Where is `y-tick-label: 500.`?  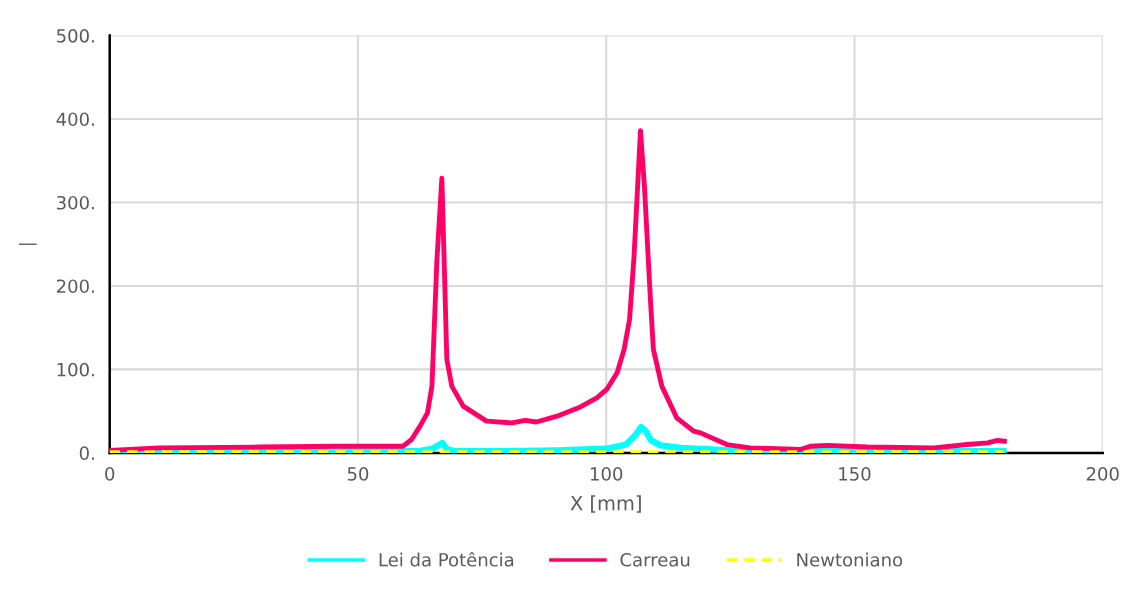
y-tick-label: 500. is located at coordinates (75, 35).